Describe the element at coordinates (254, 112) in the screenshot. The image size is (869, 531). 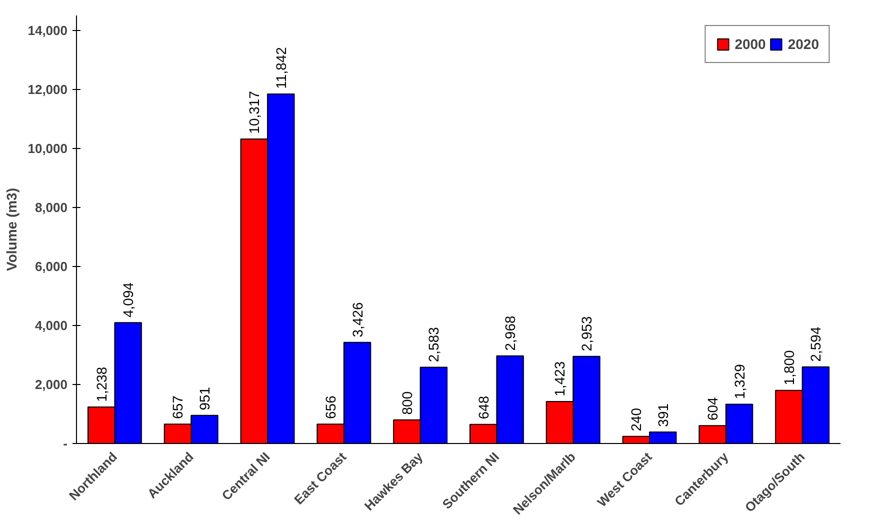
I see `data-label: 10,317` at that location.